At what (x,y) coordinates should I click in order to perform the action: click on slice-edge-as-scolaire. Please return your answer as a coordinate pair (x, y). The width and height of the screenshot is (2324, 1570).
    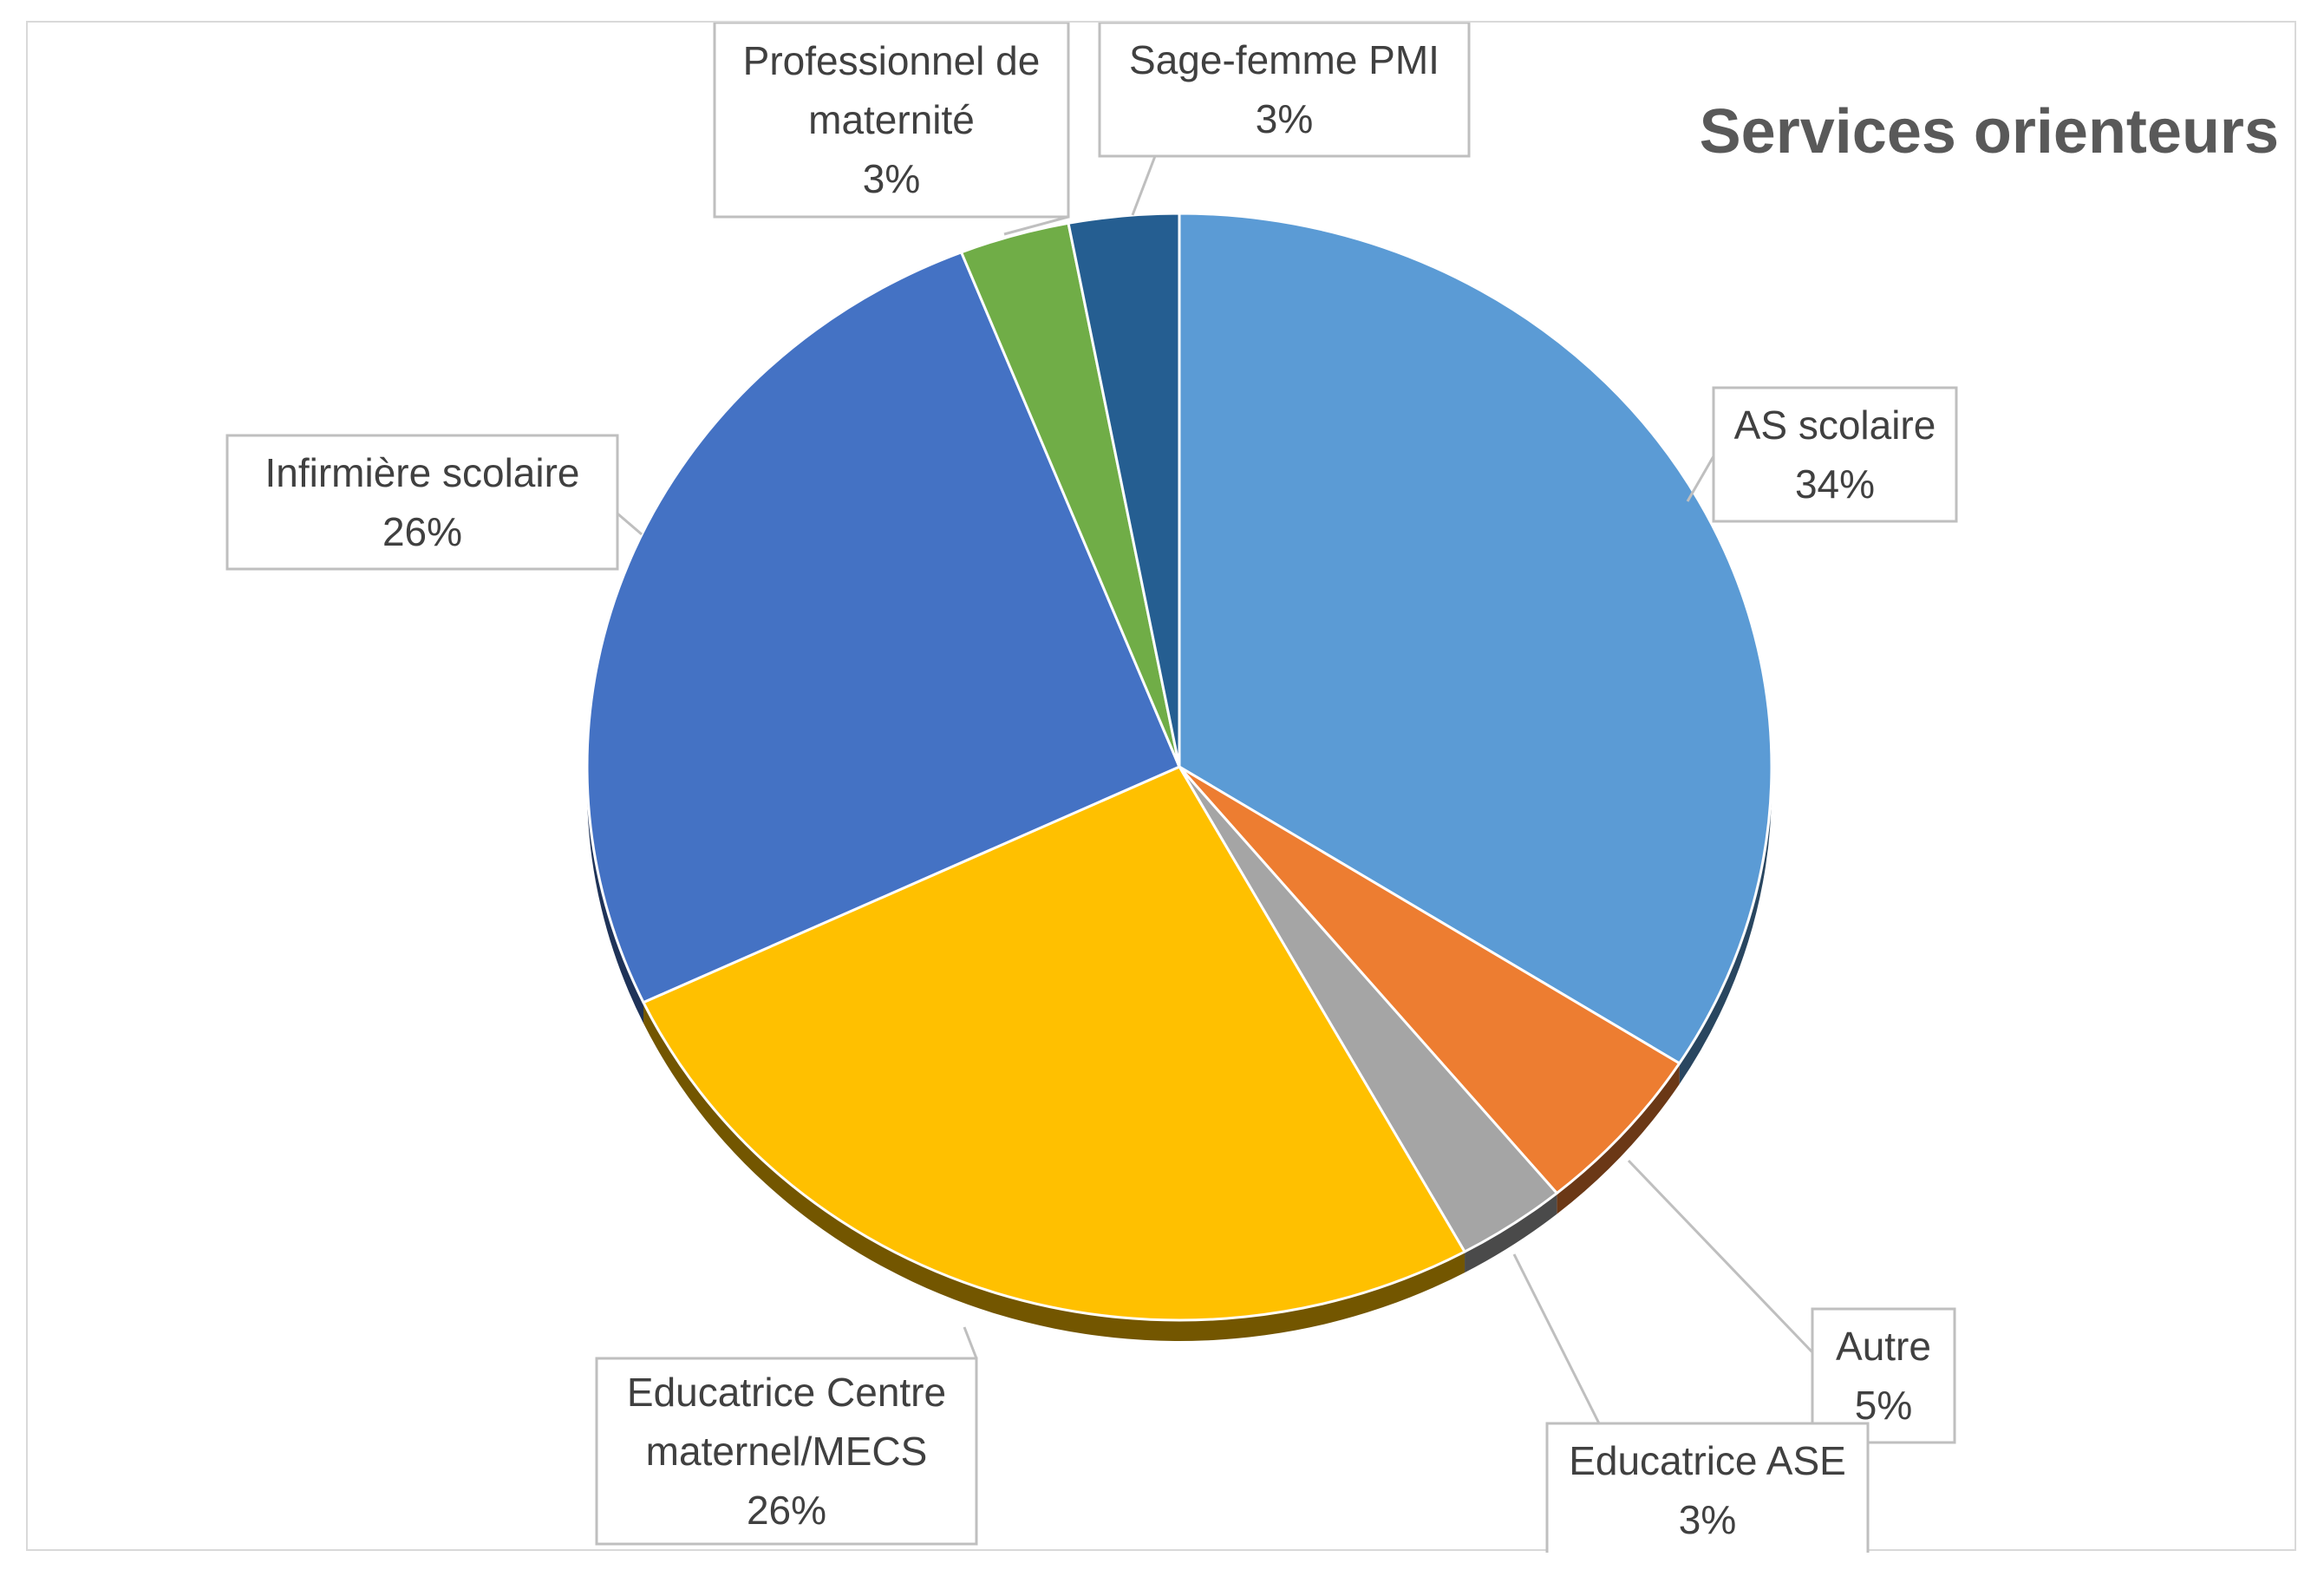
    Looking at the image, I should click on (1725, 925).